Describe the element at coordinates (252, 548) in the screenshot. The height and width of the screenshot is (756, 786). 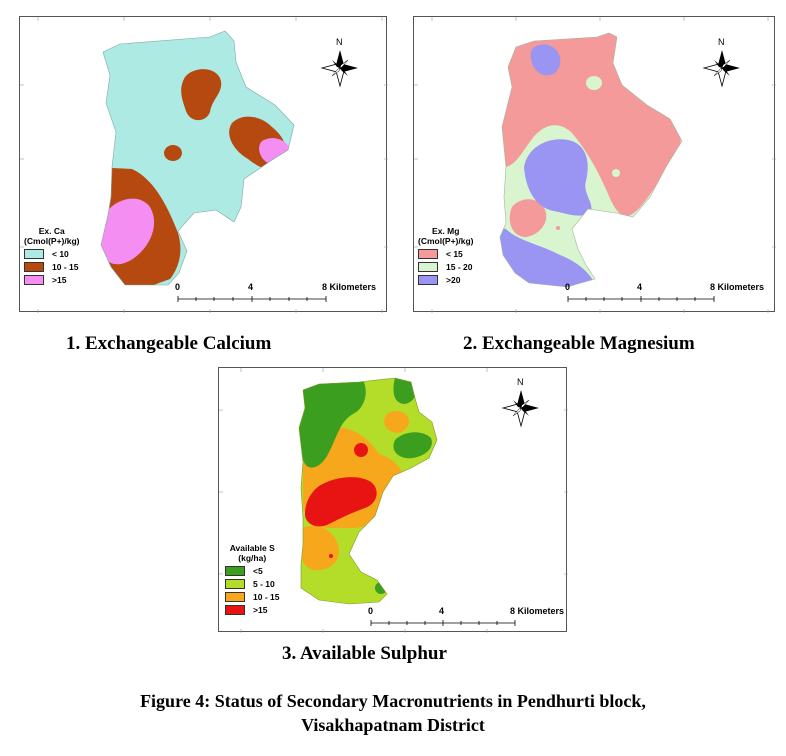
I see `legend-title: Available S` at that location.